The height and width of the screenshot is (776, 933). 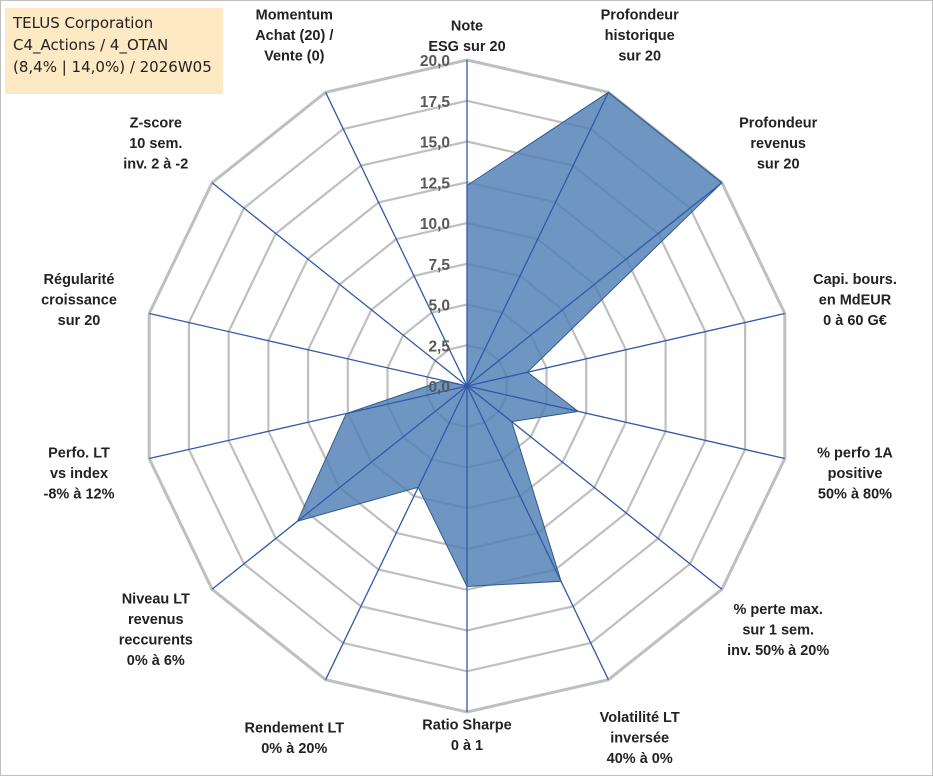 I want to click on tick-label-8: 20,0, so click(x=435, y=61).